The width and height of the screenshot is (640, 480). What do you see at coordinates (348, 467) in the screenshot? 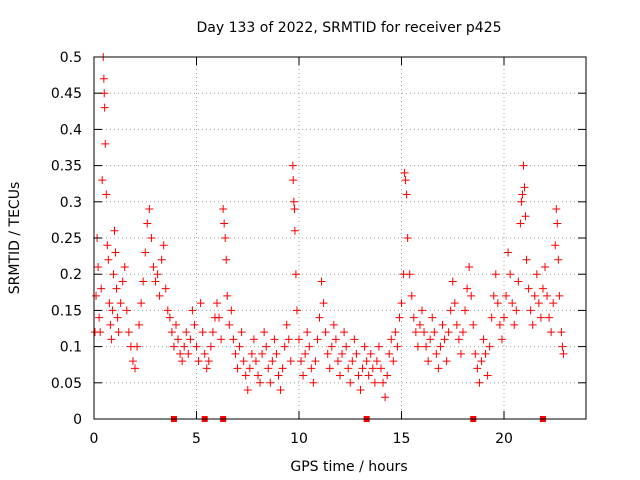
I see `x-axis-label: GPS time / hours` at bounding box center [348, 467].